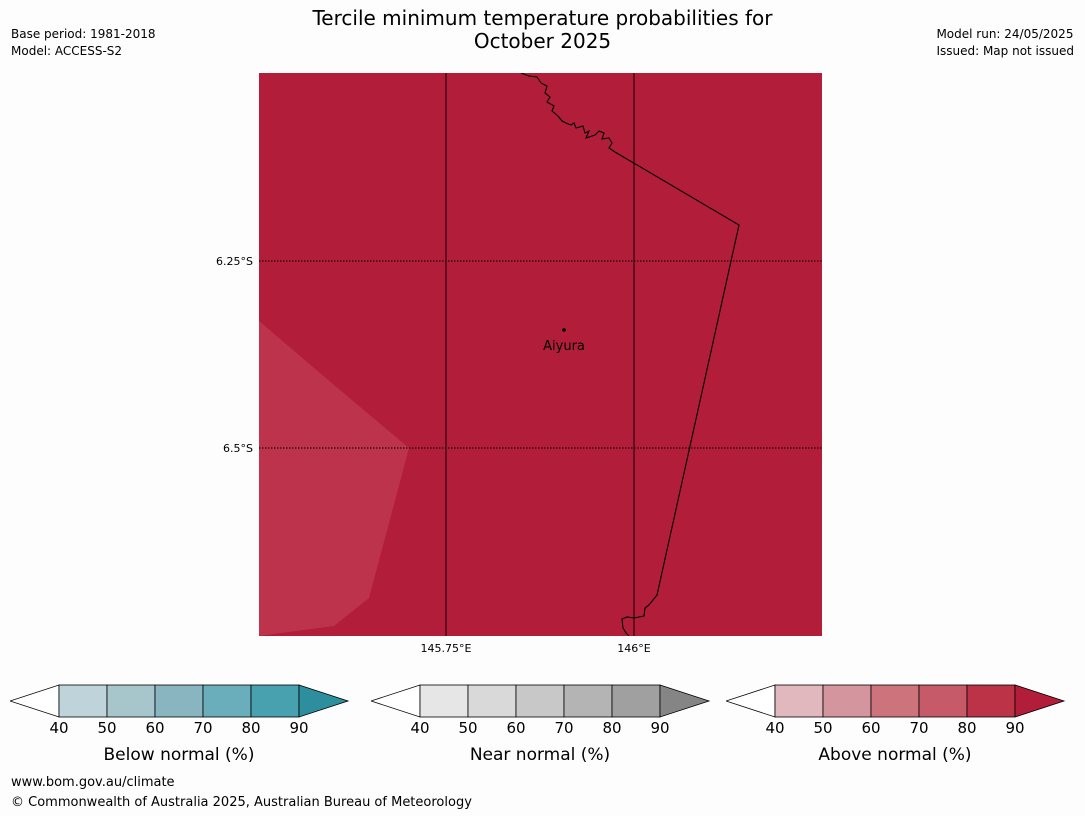 The height and width of the screenshot is (816, 1085). Describe the element at coordinates (630, 354) in the screenshot. I see `border-line` at that location.